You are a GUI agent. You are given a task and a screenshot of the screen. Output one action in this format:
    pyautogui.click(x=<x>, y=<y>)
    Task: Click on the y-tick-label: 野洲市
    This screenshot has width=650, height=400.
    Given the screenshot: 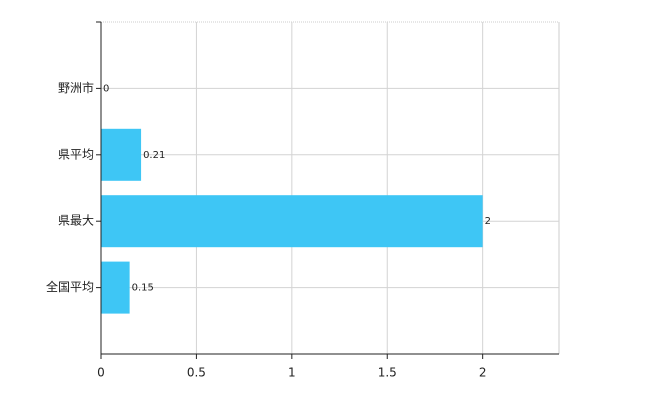 What is the action you would take?
    pyautogui.click(x=76, y=87)
    